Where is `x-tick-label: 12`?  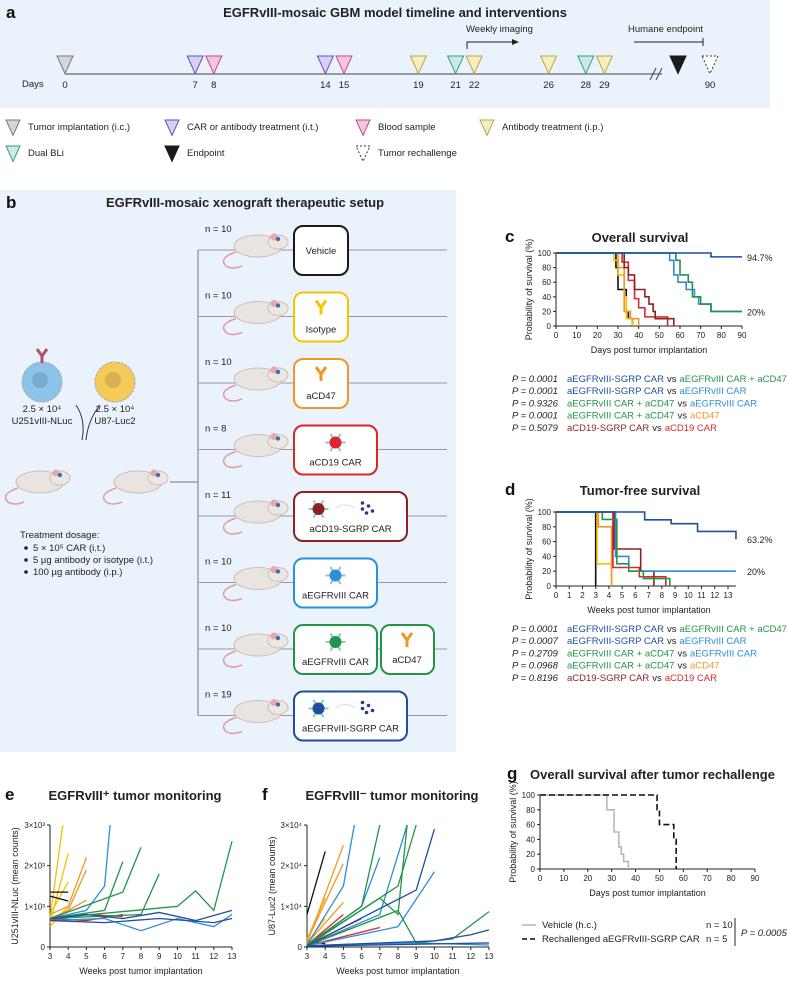 x-tick-label: 12 is located at coordinates (714, 595).